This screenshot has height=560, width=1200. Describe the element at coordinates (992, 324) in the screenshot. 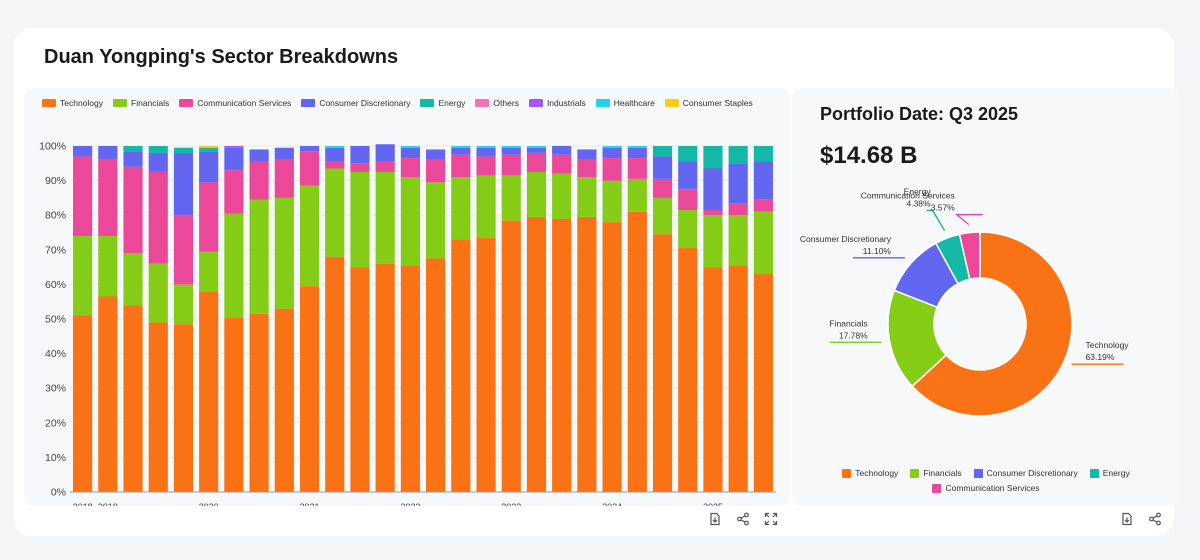

I see `donut-slice-technology` at that location.